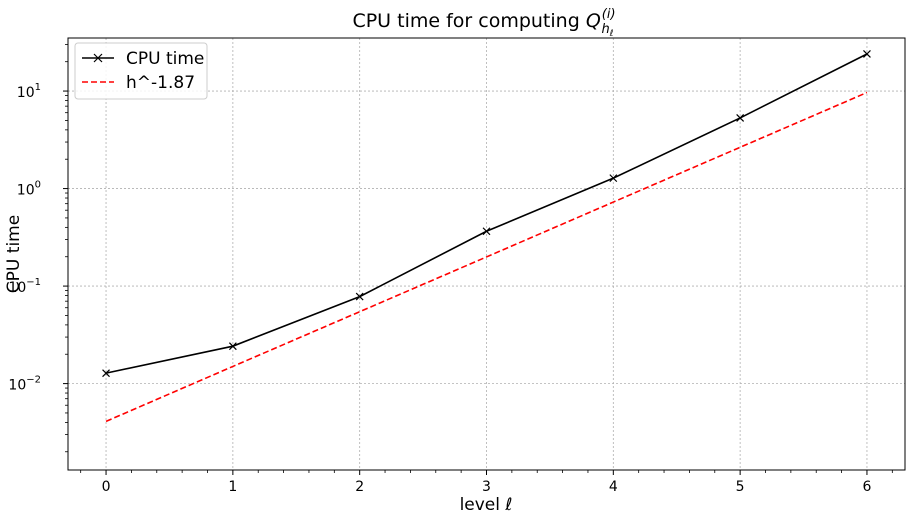  What do you see at coordinates (165, 59) in the screenshot?
I see `legend-label-cpu-time: CPU time` at bounding box center [165, 59].